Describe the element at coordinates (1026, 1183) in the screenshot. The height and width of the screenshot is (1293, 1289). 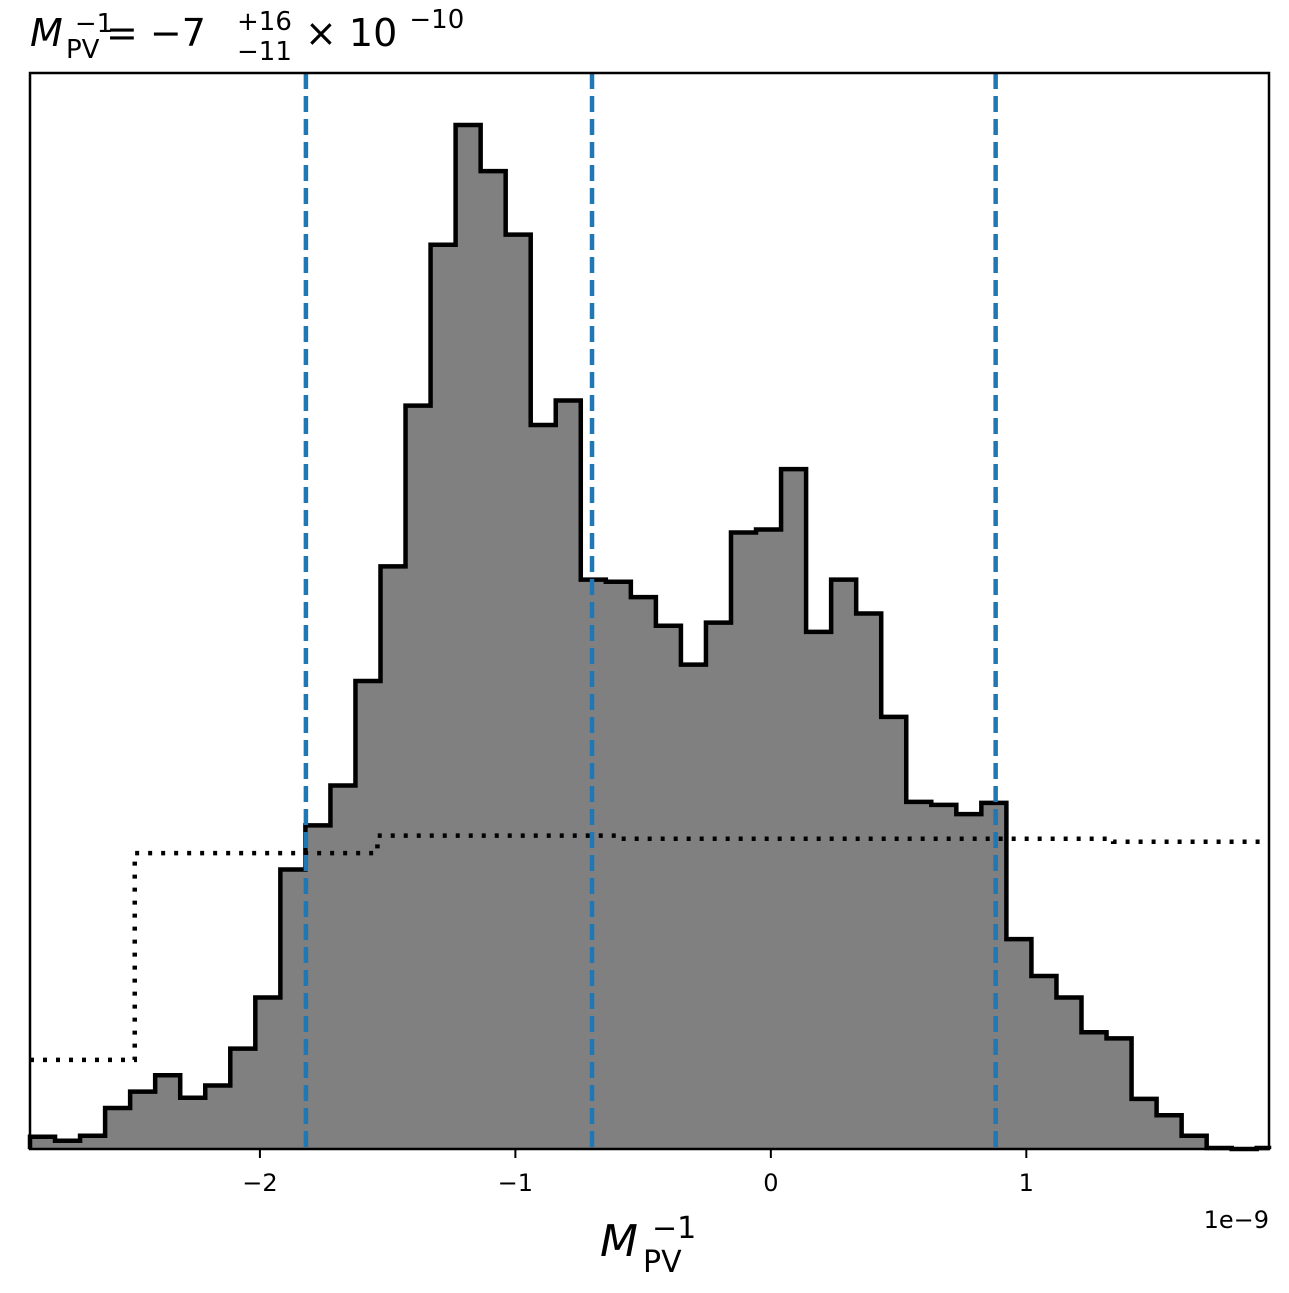
I see `x-tick-label: 1` at that location.